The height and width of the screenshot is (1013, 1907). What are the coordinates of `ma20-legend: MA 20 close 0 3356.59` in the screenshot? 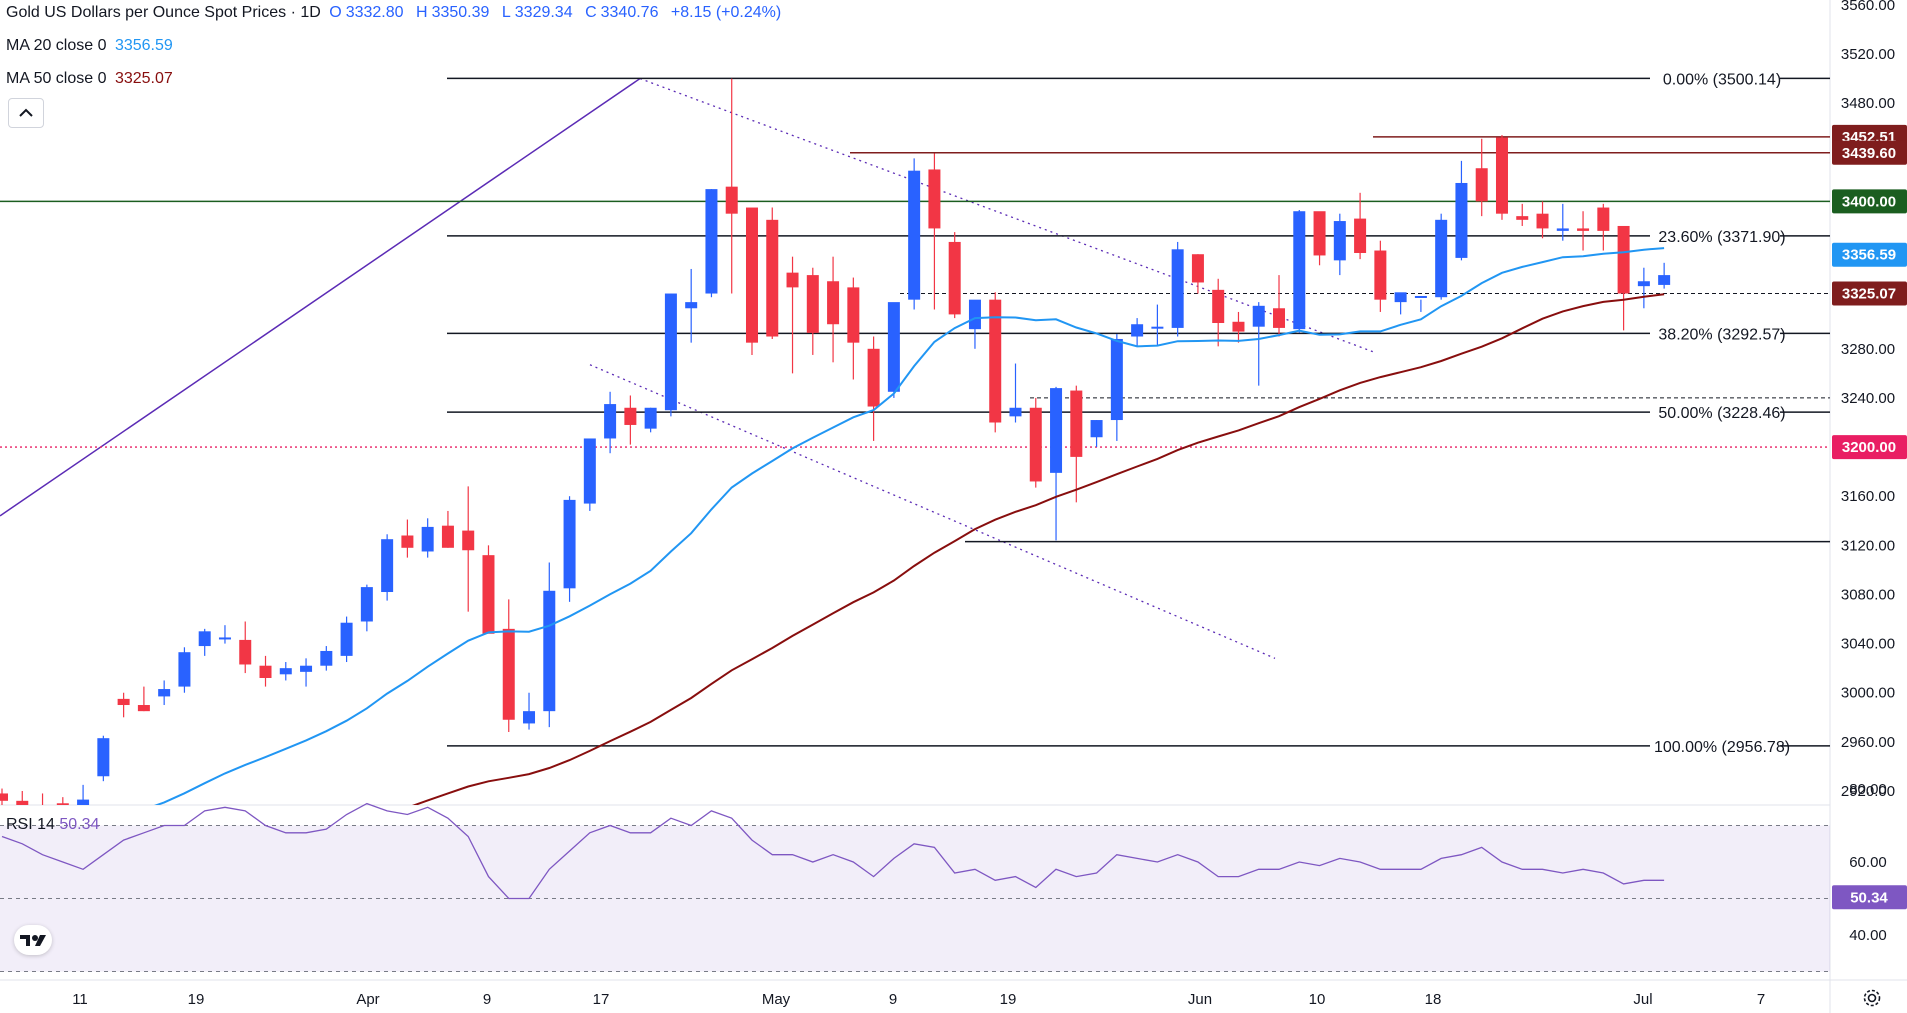 It's located at (91, 46).